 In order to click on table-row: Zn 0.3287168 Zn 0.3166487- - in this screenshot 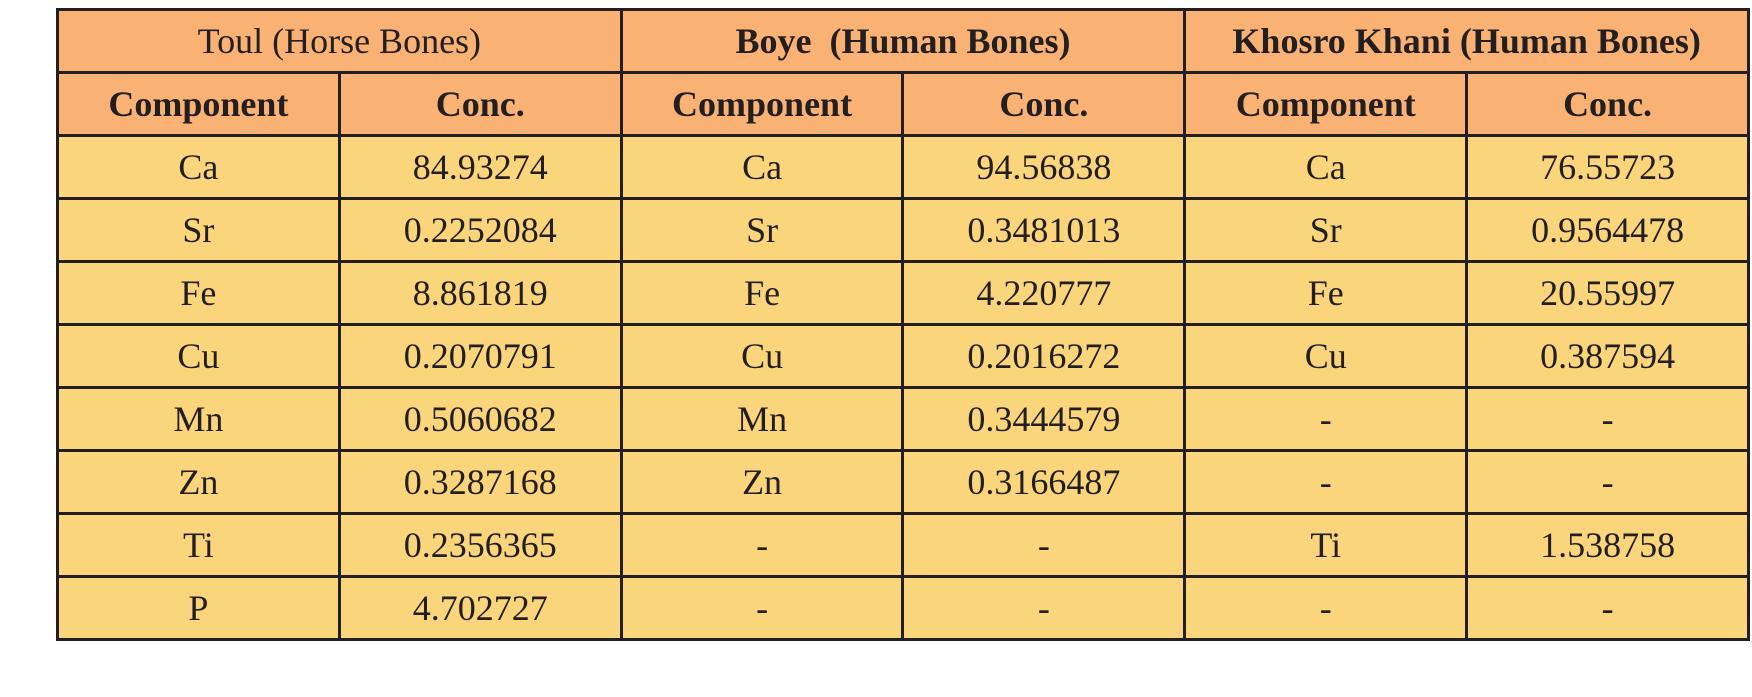, I will do `click(903, 482)`.